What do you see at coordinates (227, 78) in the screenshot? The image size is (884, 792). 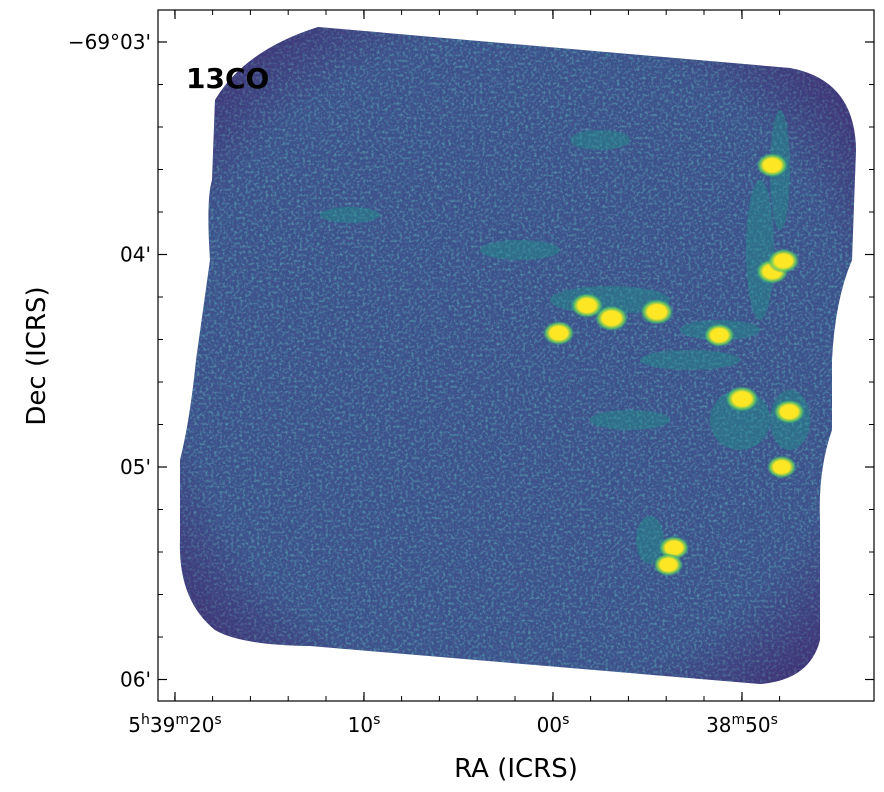 I see `panel-label-13co: 13CO` at bounding box center [227, 78].